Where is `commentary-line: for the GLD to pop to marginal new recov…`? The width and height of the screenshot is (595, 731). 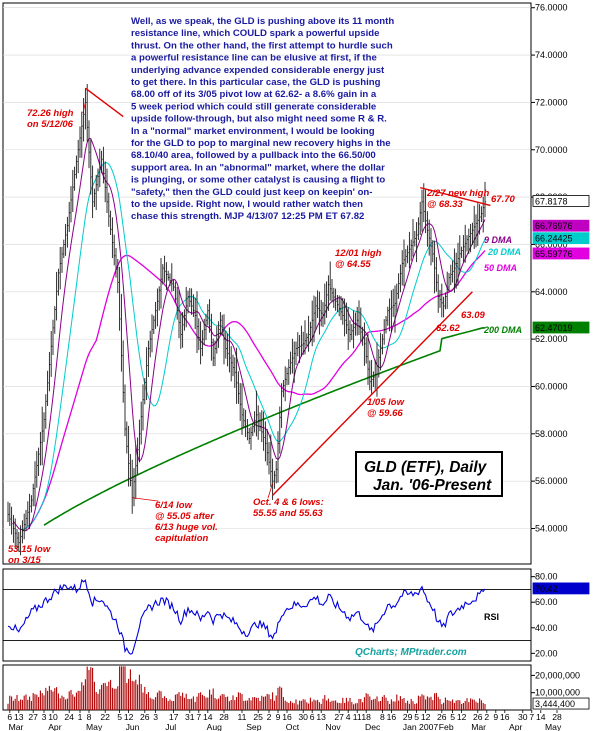
commentary-line: for the GLD to pop to marginal new recov… is located at coordinates (261, 143).